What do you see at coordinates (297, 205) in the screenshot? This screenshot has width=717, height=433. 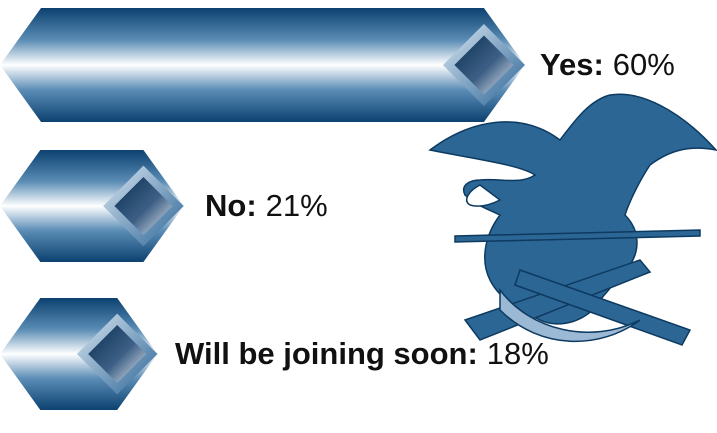 I see `value-label: 21%` at bounding box center [297, 205].